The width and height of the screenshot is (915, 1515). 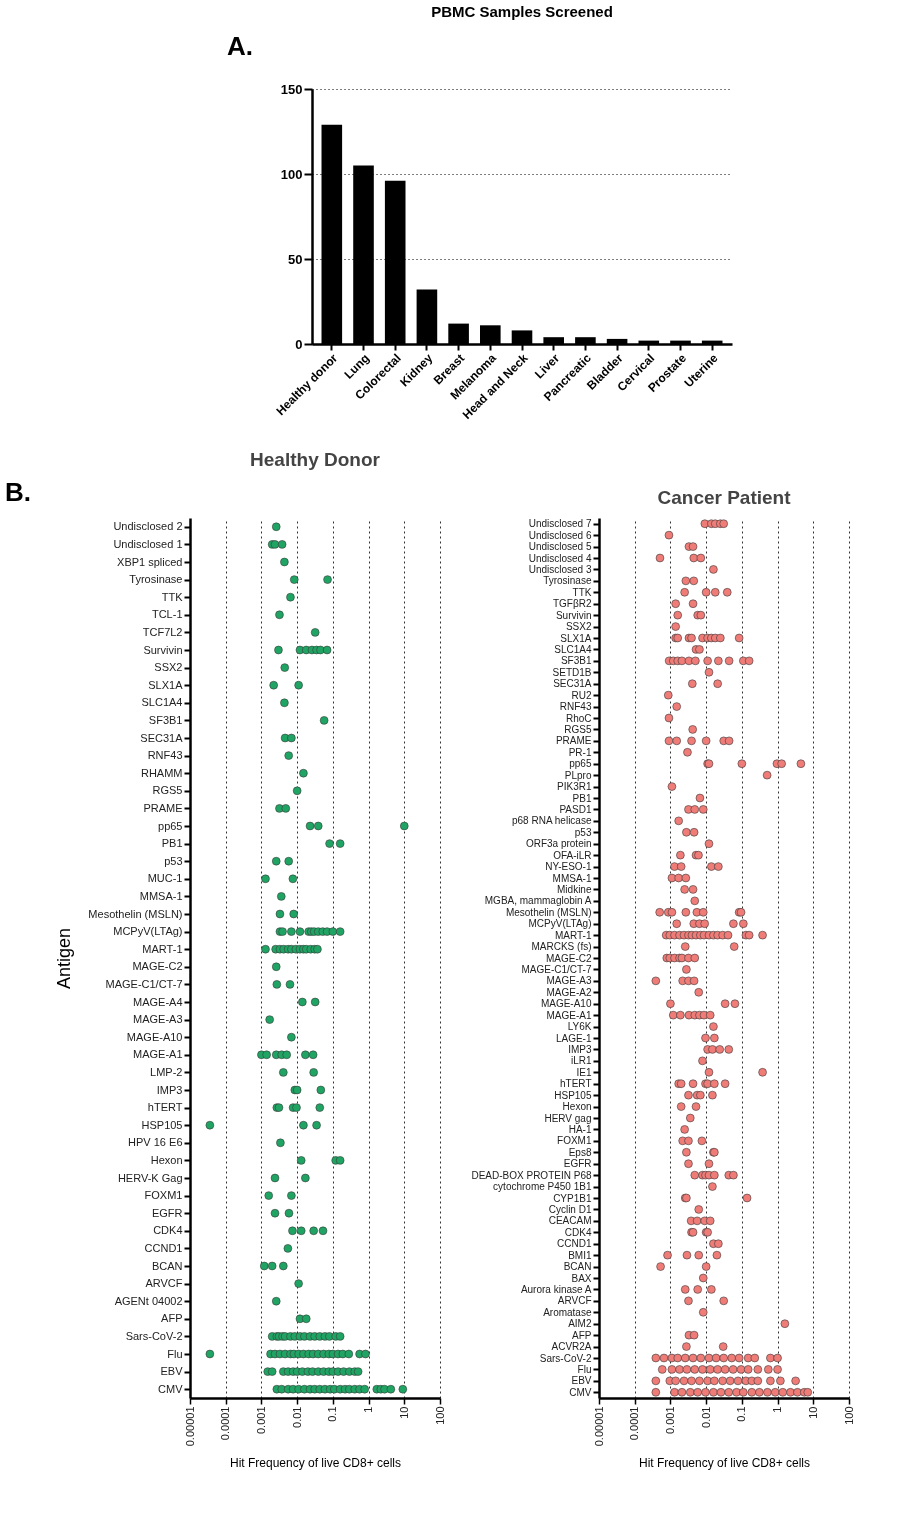 I want to click on y-tick-label: SF3B1, so click(x=165, y=719).